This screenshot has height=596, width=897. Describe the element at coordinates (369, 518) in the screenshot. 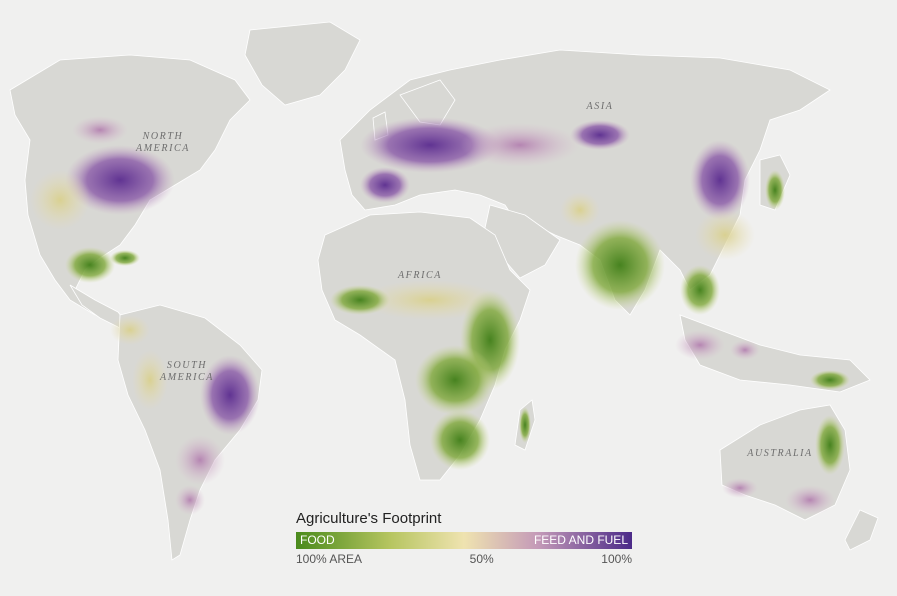

I see `legend-title: Agriculture's Footprint` at that location.